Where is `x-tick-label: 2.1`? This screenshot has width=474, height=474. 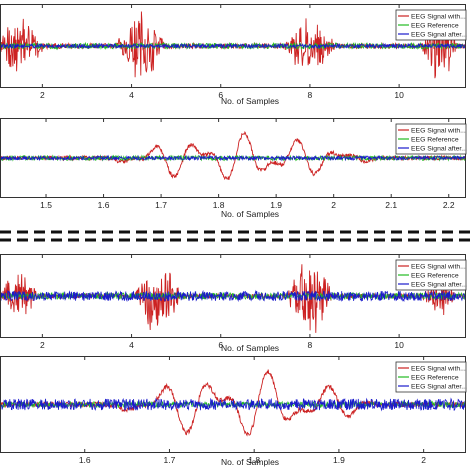 x-tick-label: 2.1 is located at coordinates (391, 205).